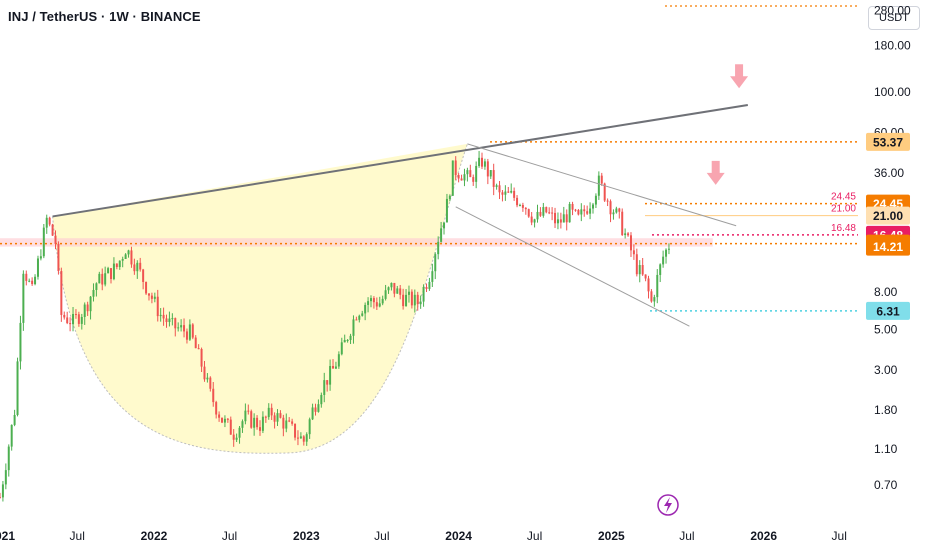 Image resolution: width=932 pixels, height=550 pixels. I want to click on level-text-21.00: 21.00, so click(843, 209).